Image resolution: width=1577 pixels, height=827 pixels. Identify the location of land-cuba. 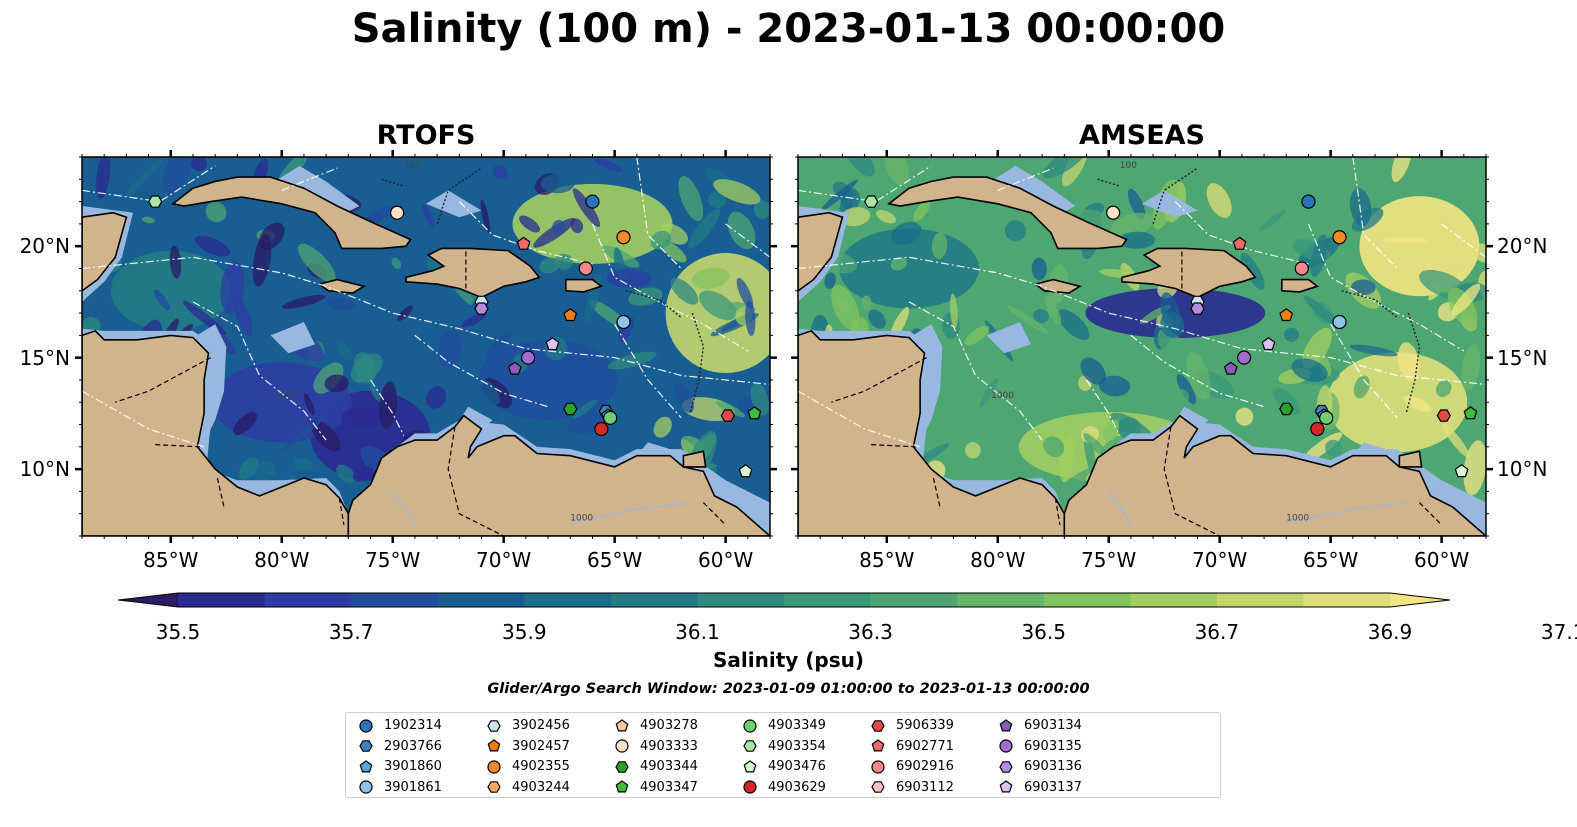
(291, 213).